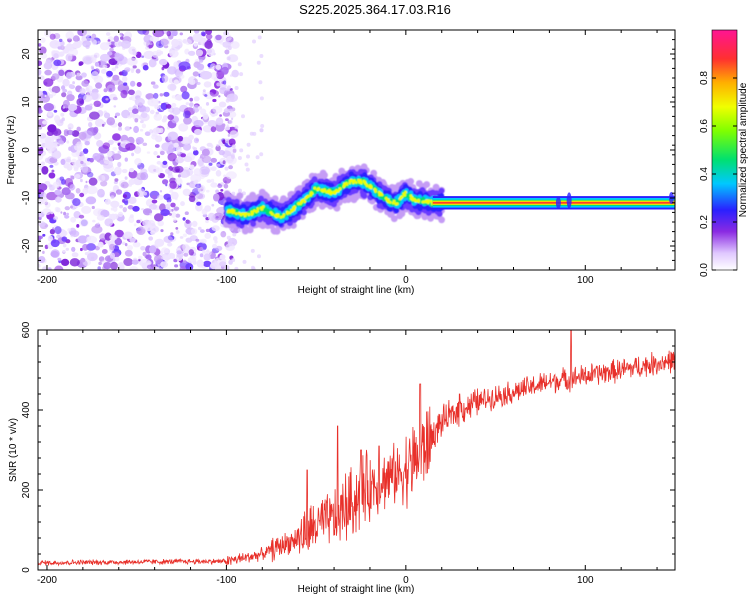  What do you see at coordinates (47, 580) in the screenshot?
I see `snr-xtick-label: -200` at bounding box center [47, 580].